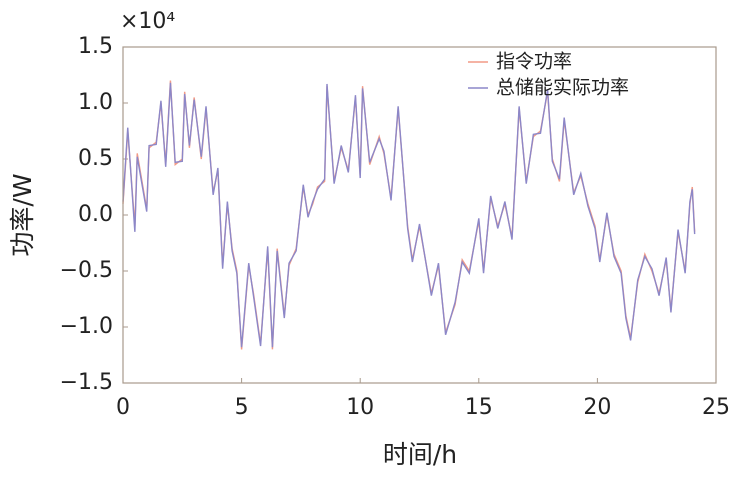  Describe the element at coordinates (242, 407) in the screenshot. I see `x-tick-label: 5` at that location.